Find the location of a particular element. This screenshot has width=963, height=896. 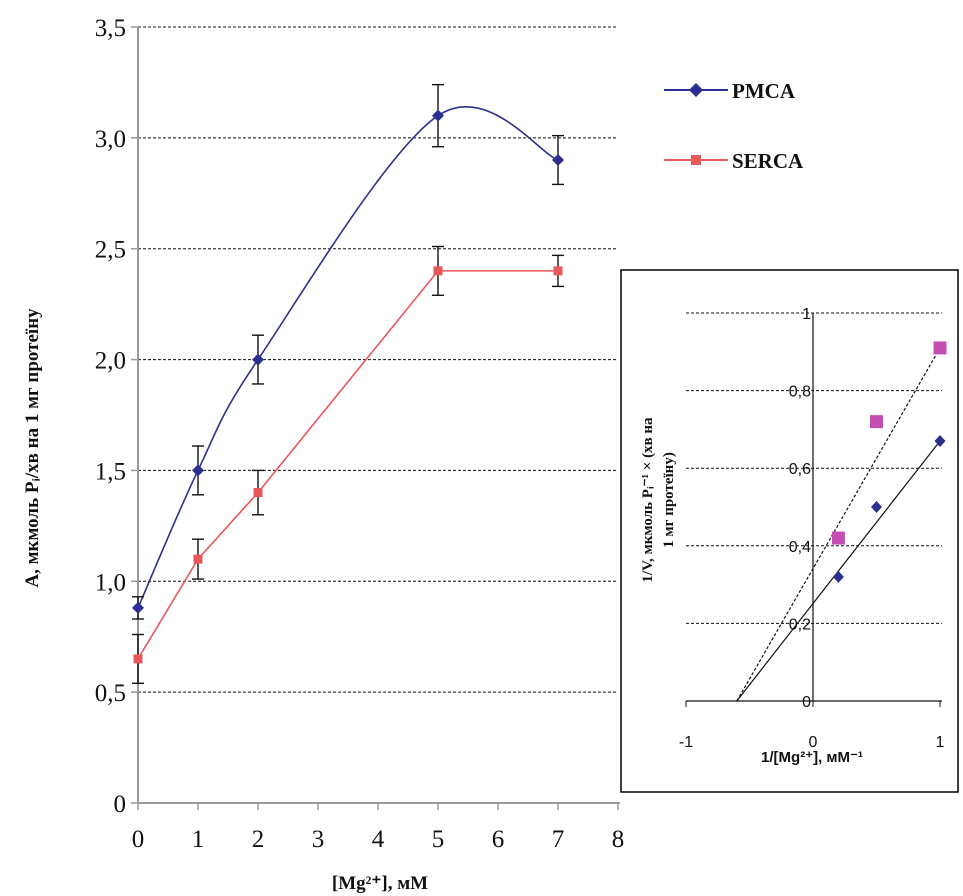

inset-y-axis-title-line2: 1 мг протеїну) is located at coordinates (669, 500).